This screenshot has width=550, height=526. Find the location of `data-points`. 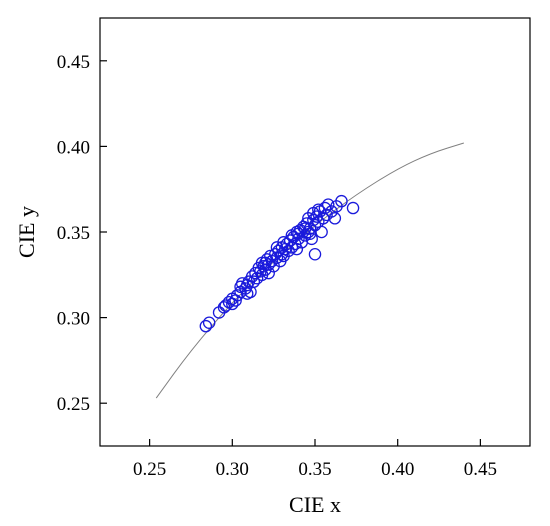

data-points is located at coordinates (279, 263).